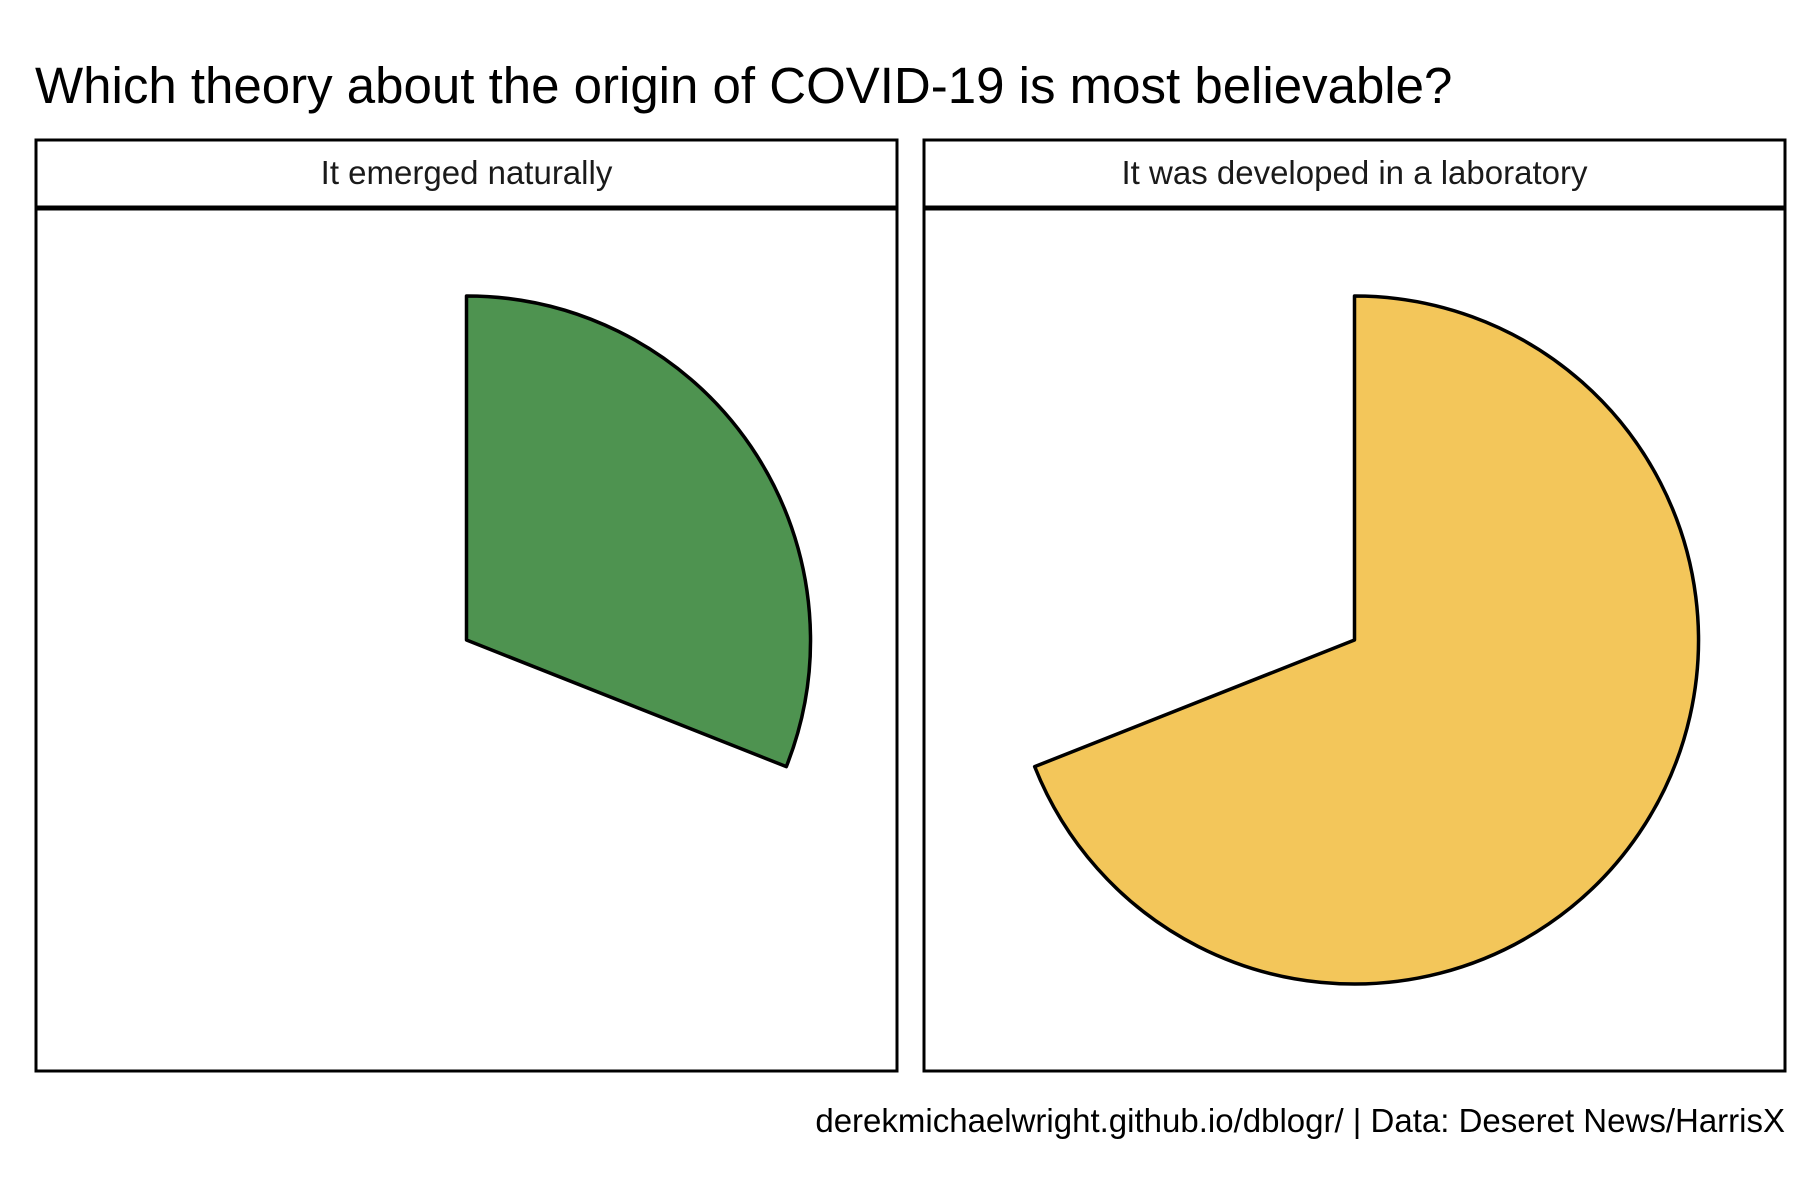  I want to click on facet-label-natural: It emerged naturally, so click(467, 172).